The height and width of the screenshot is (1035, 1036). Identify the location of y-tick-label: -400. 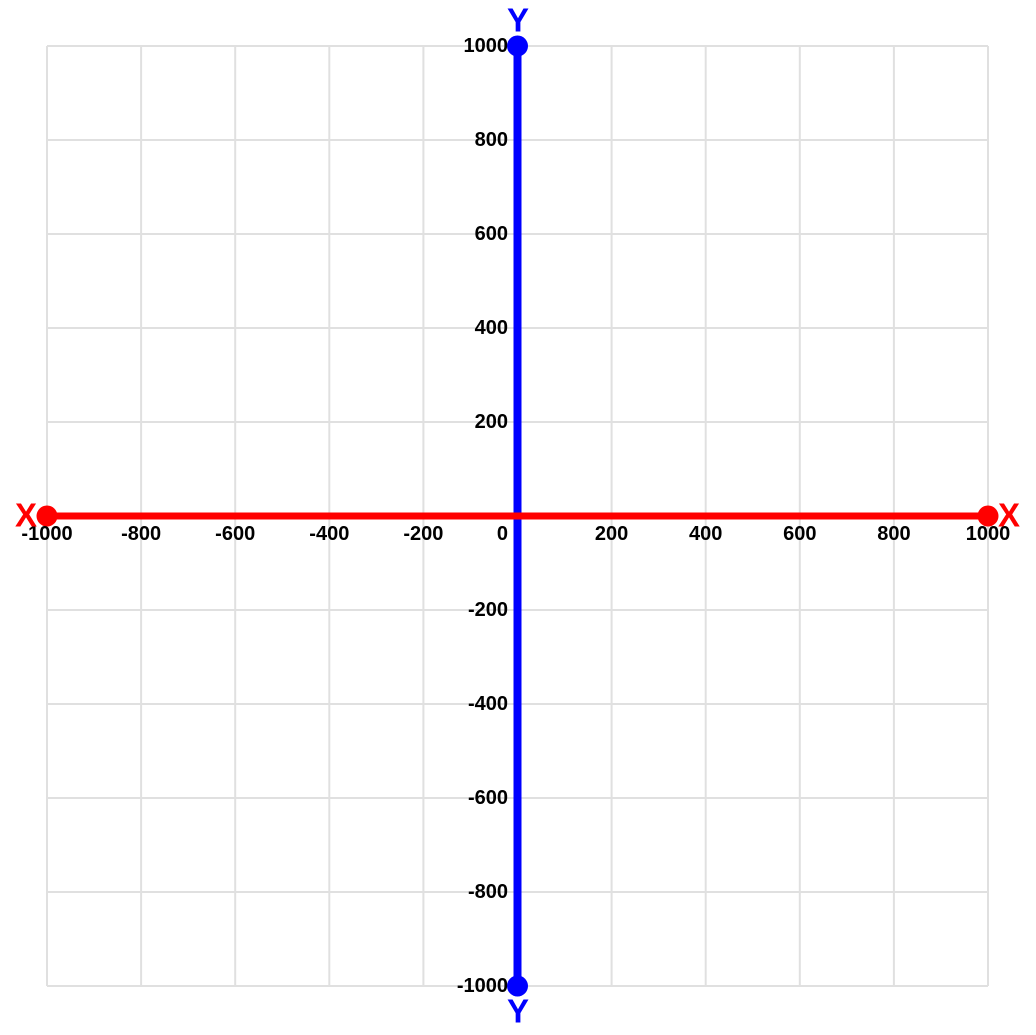
(487, 704).